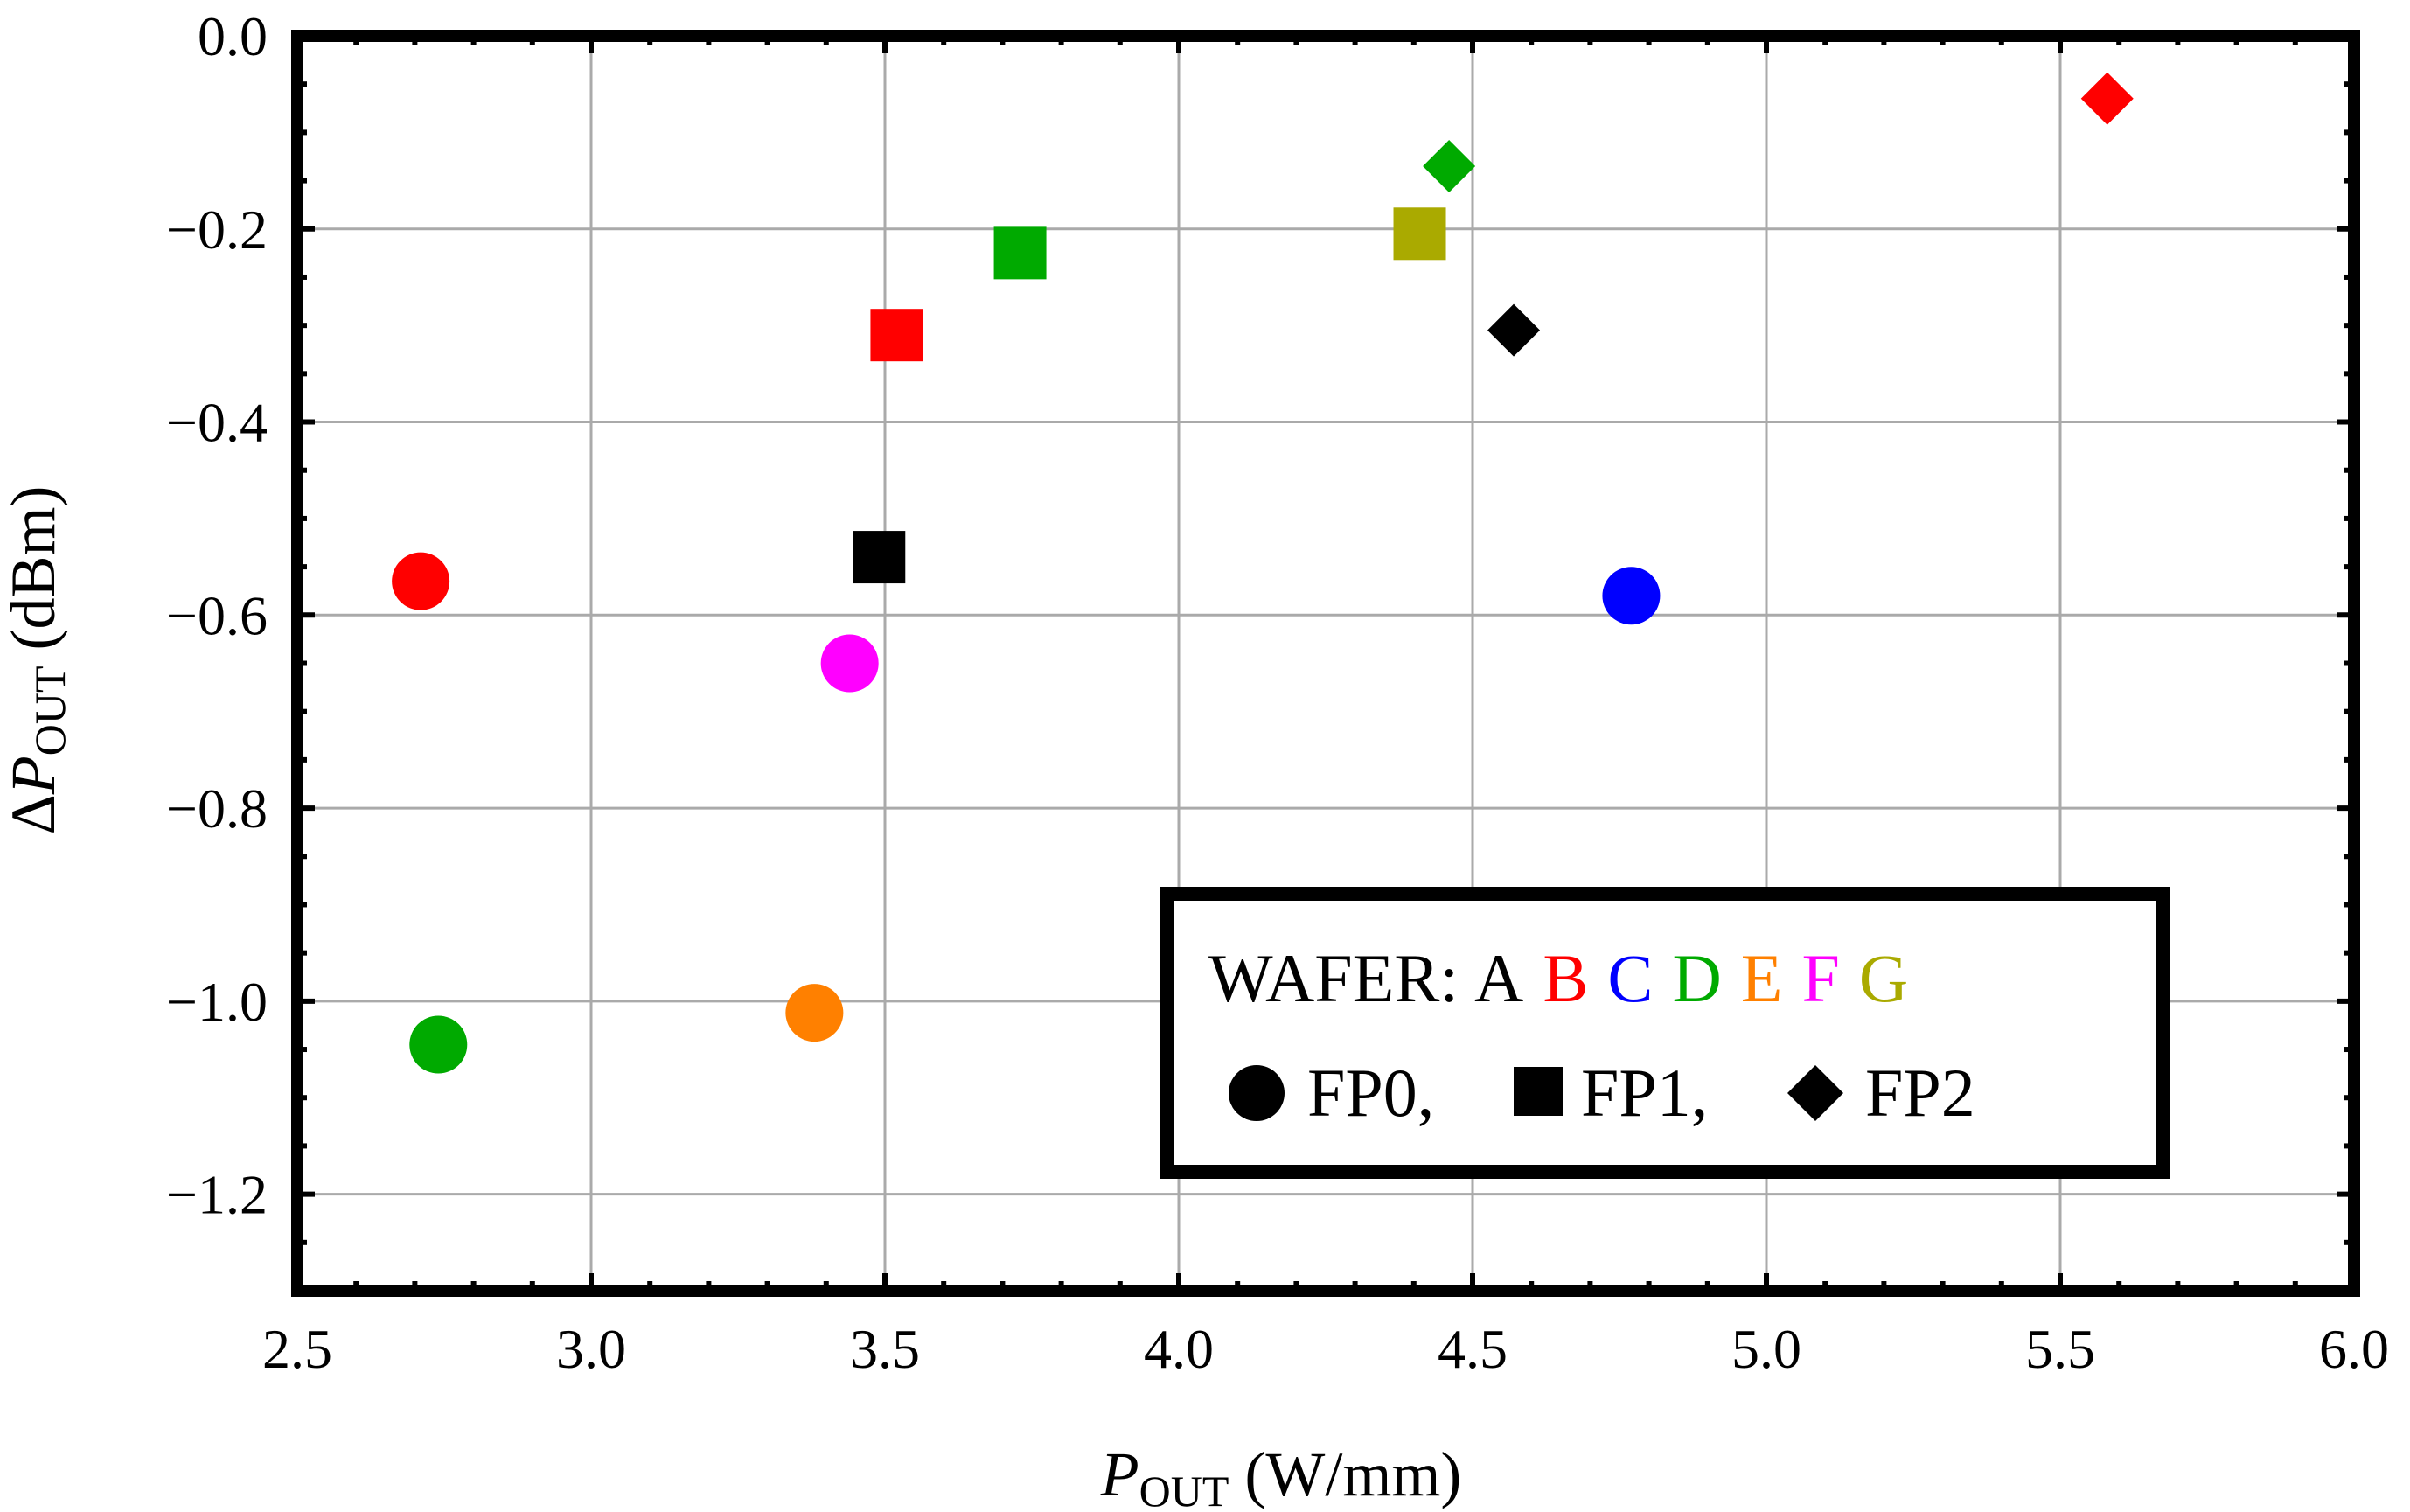 This screenshot has height=1512, width=2410. What do you see at coordinates (1370, 1093) in the screenshot?
I see `legend-fp0-label: FP0,` at bounding box center [1370, 1093].